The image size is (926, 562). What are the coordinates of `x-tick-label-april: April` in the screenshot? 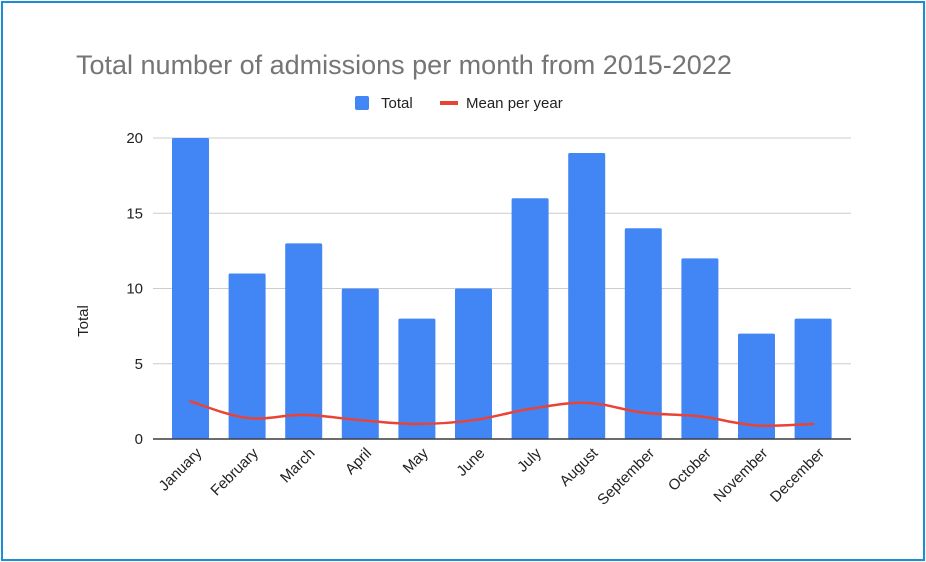 It's located at (358, 461).